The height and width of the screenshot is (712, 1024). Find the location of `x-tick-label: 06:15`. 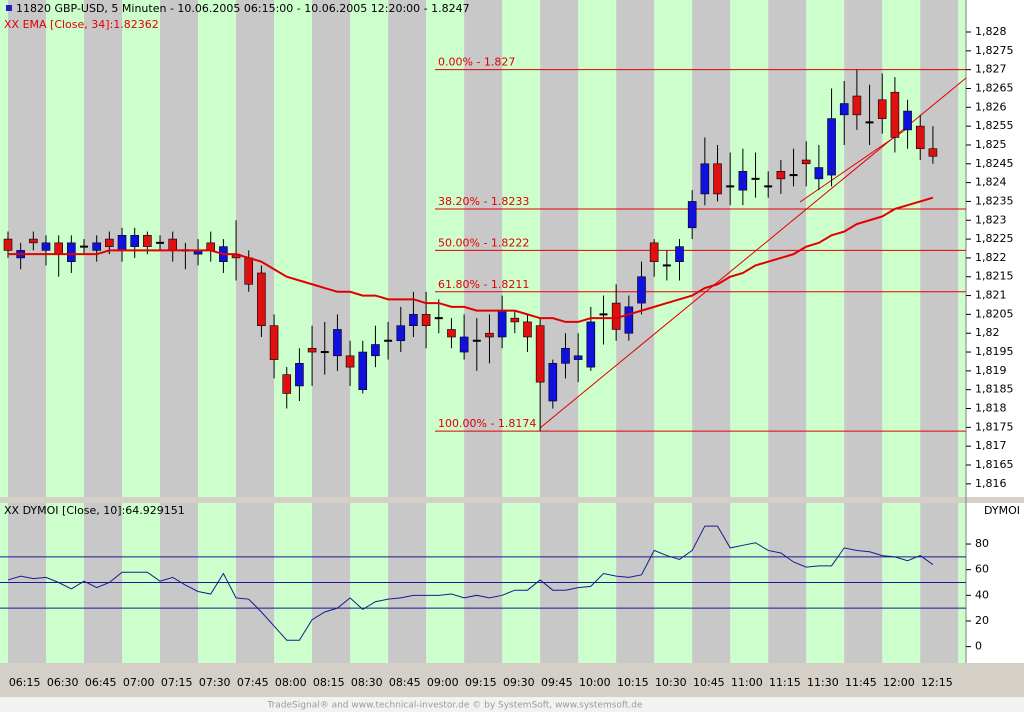

x-tick-label: 06:15 is located at coordinates (25, 682).